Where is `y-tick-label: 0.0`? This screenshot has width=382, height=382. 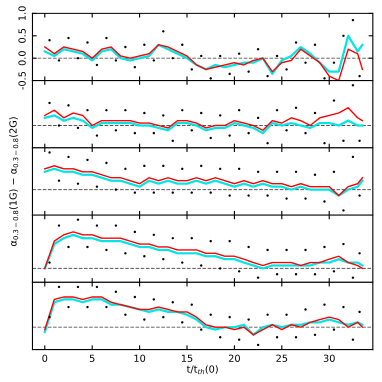 y-tick-label: 0.0 is located at coordinates (22, 58).